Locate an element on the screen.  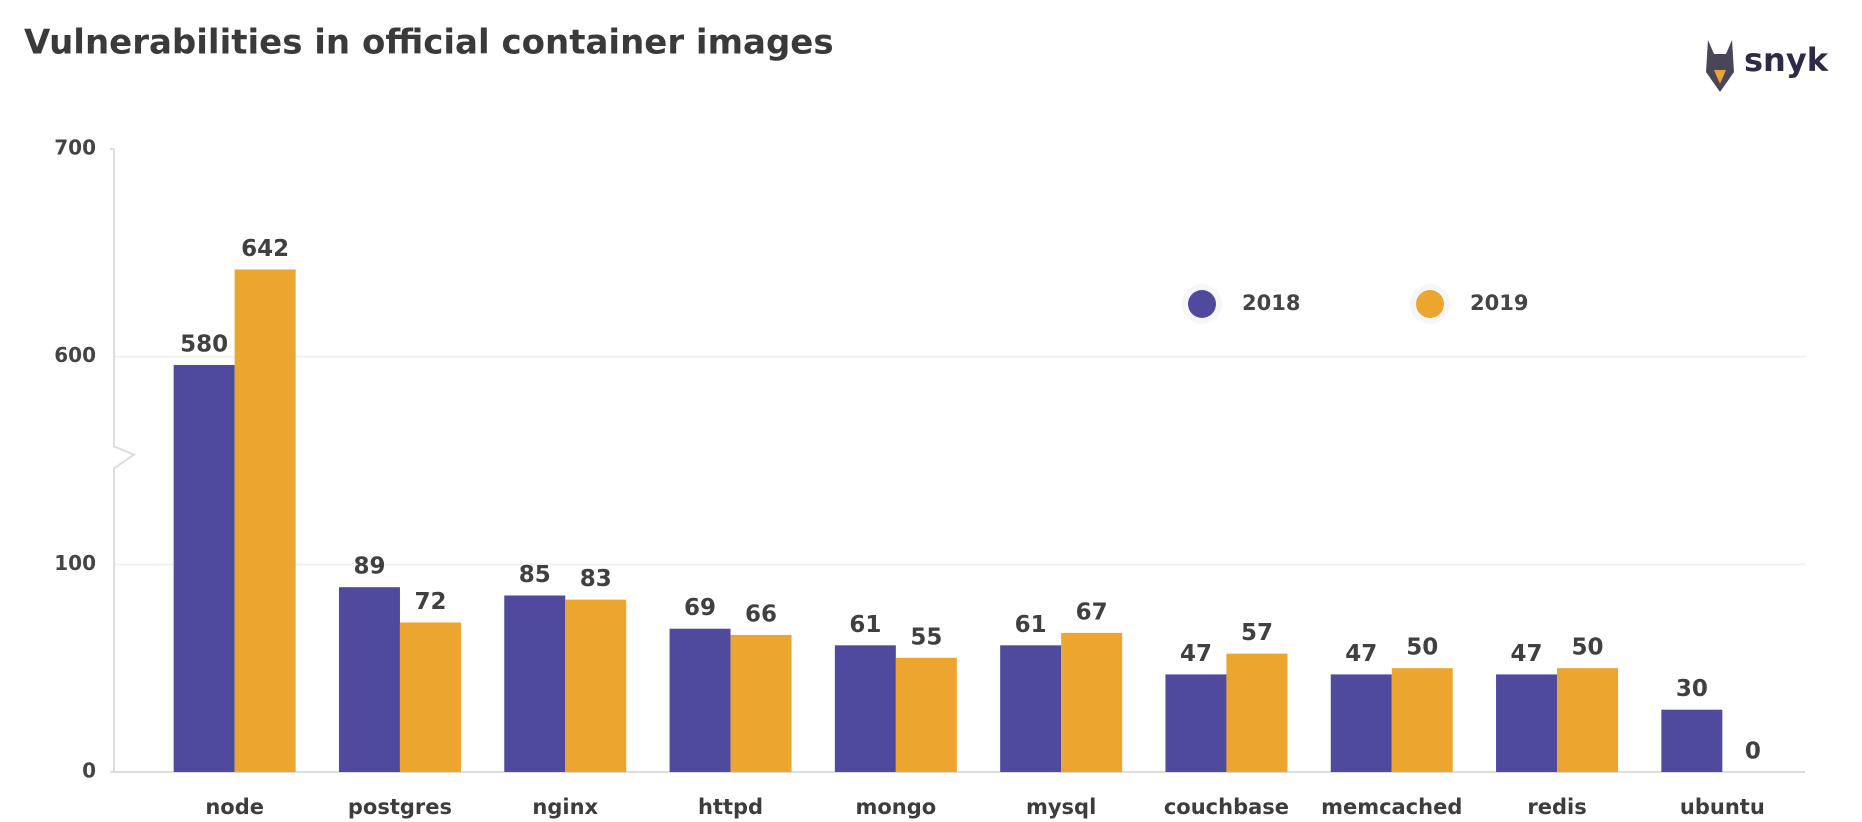
logo-icon-detail is located at coordinates (1720, 77).